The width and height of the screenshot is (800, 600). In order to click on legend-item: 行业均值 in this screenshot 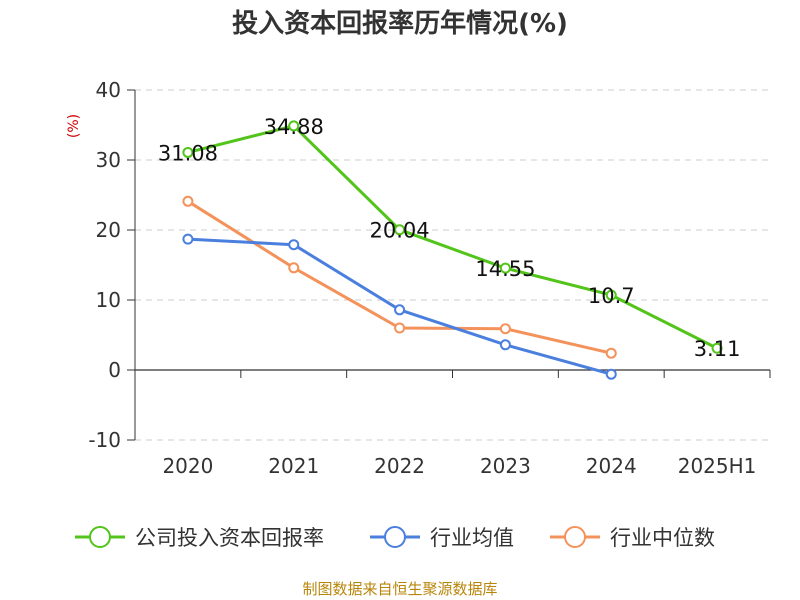, I will do `click(442, 538)`.